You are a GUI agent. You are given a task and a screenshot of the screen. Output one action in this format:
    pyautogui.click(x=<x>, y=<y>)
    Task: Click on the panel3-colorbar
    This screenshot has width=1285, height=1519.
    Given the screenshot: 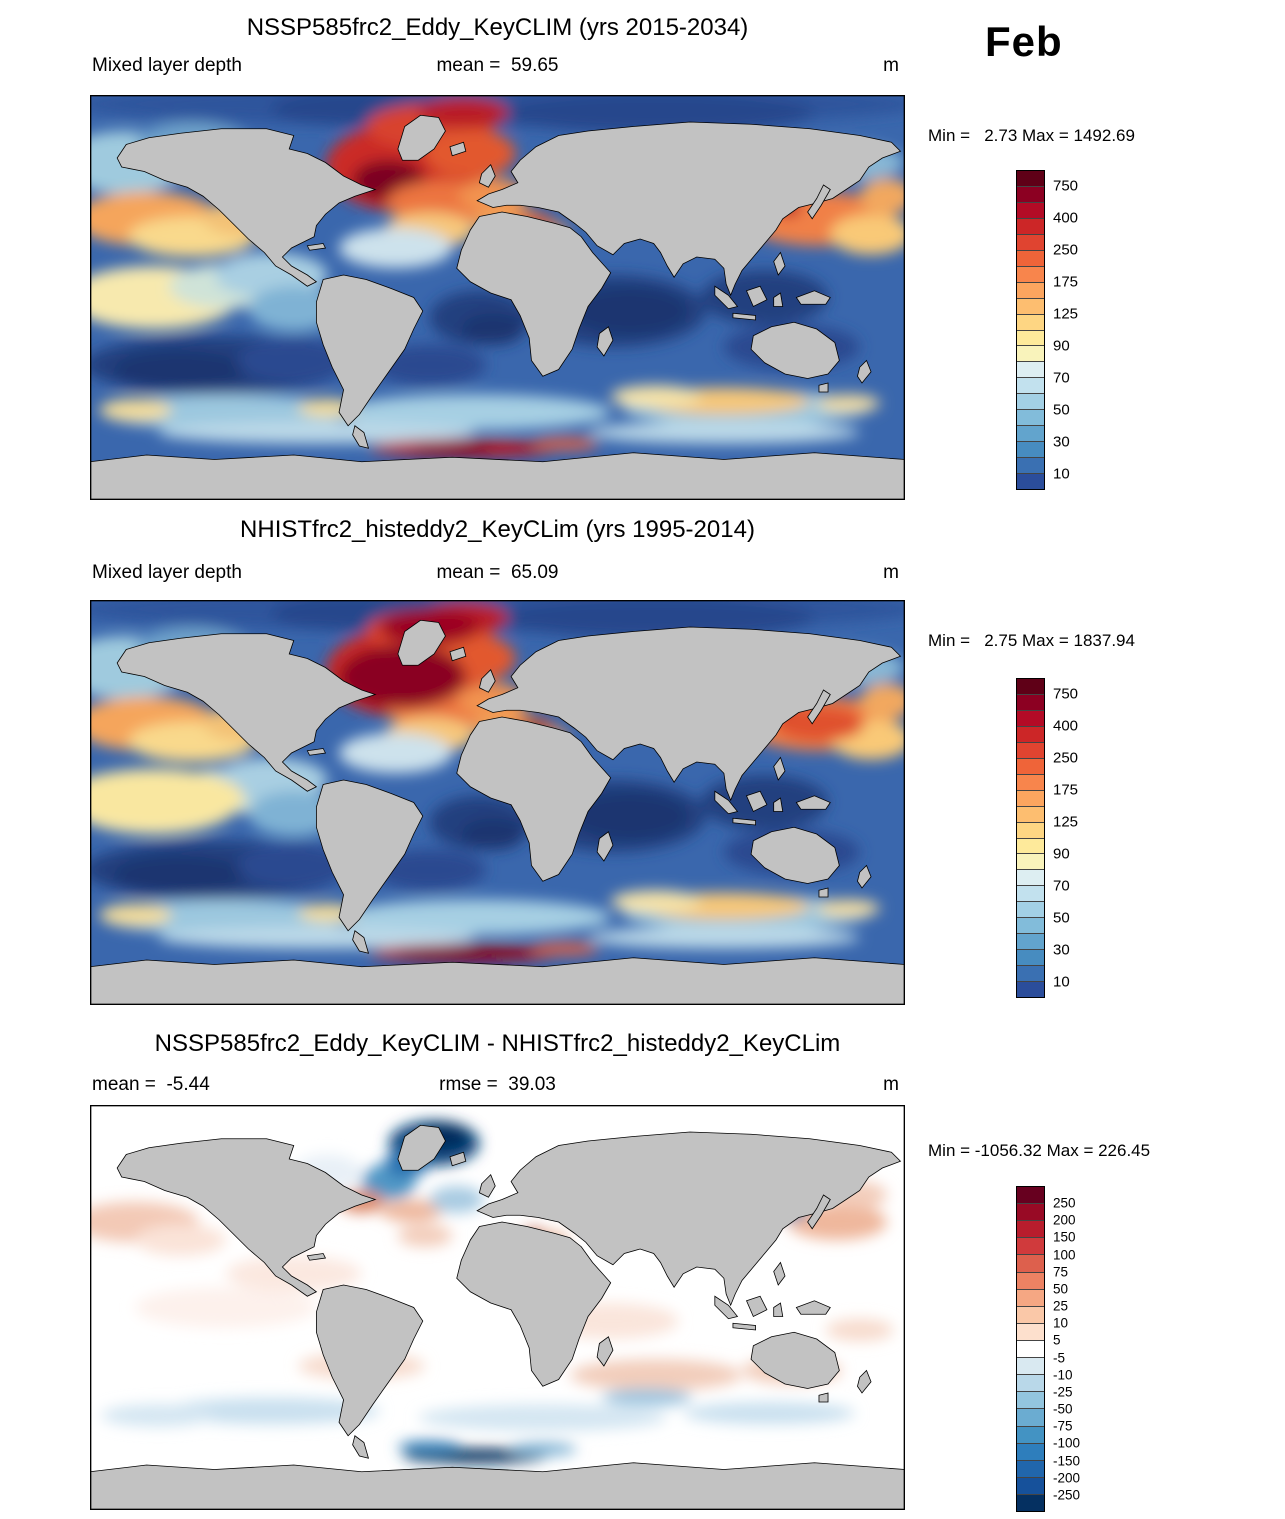 What is the action you would take?
    pyautogui.click(x=1030, y=1349)
    